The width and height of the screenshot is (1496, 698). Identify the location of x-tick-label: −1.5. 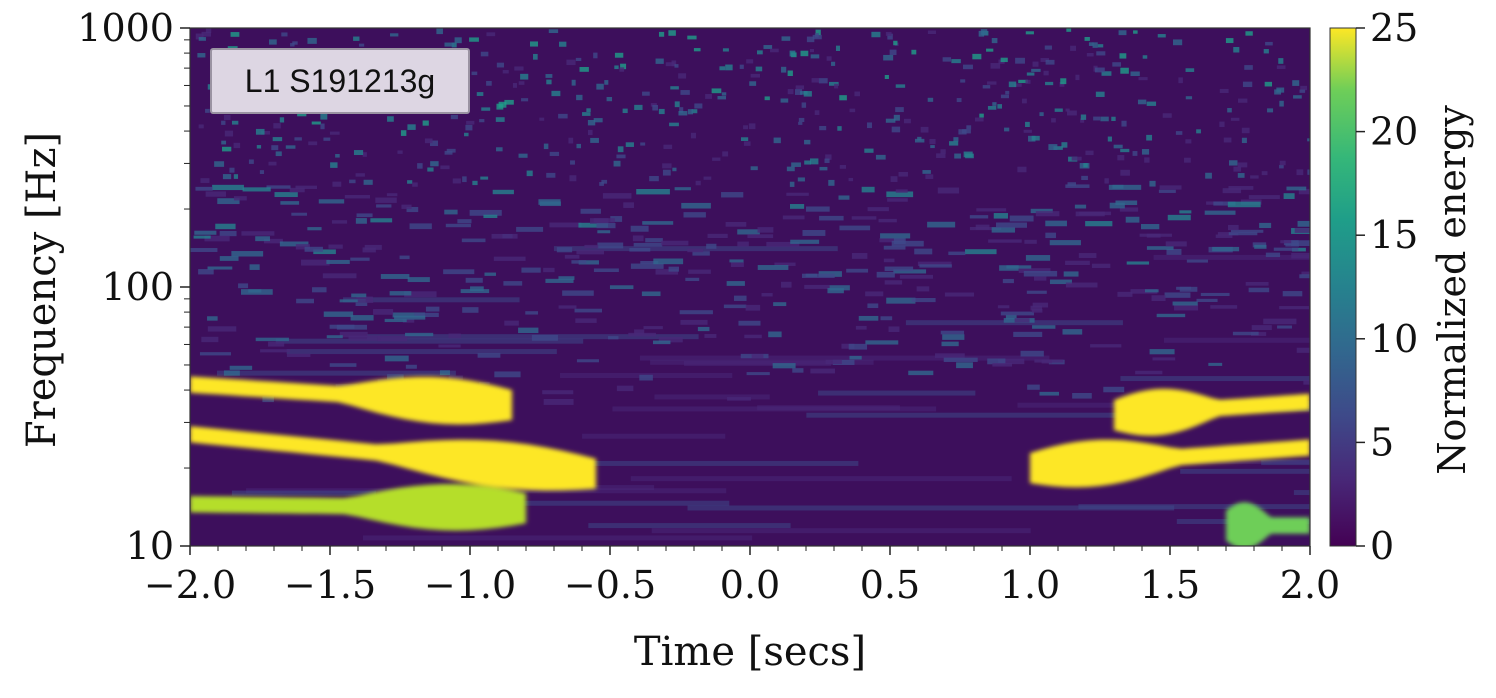
(330, 585).